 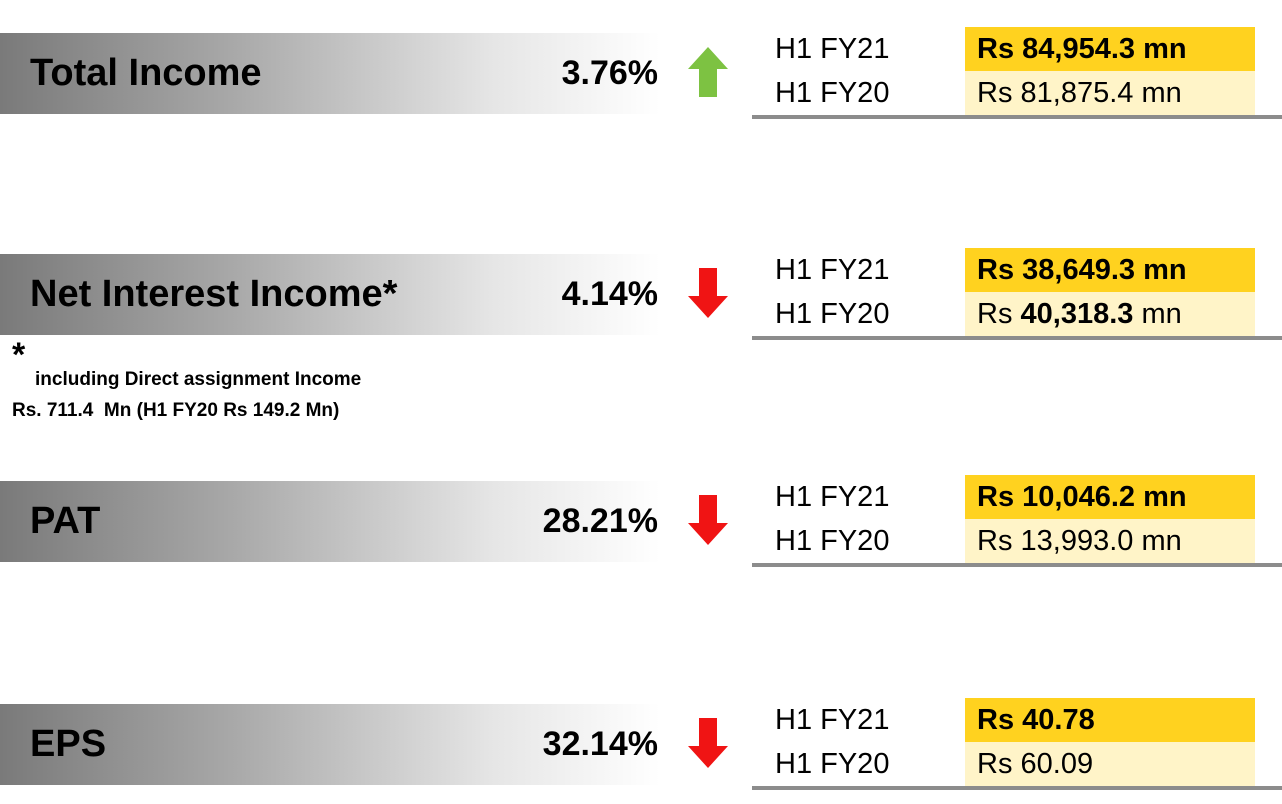 I want to click on value-cell: Rs 81,875.4 mn, so click(x=1110, y=93).